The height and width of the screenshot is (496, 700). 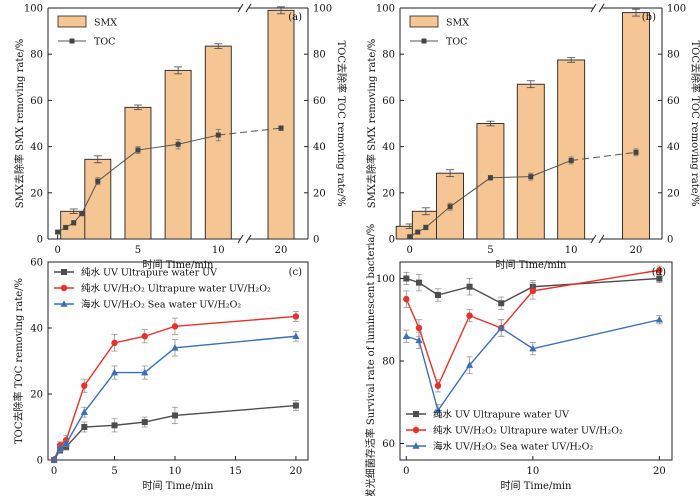 What do you see at coordinates (18, 361) in the screenshot?
I see `y-axis-title: TOC去除率 TOC removing rate/%` at bounding box center [18, 361].